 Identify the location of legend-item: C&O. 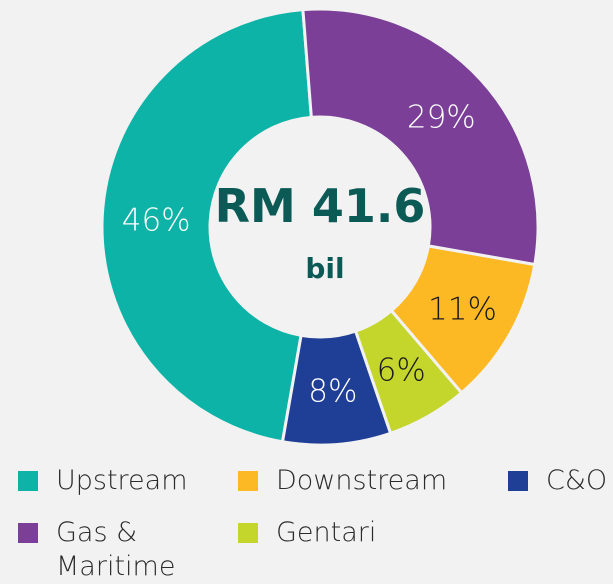
(560, 481).